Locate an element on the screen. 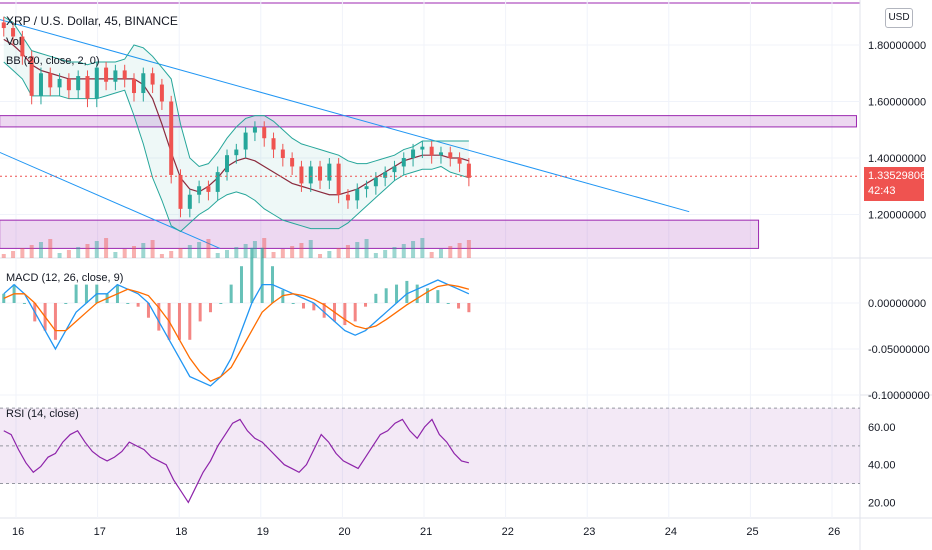  rsi-axis-label: 20.00 is located at coordinates (882, 503).